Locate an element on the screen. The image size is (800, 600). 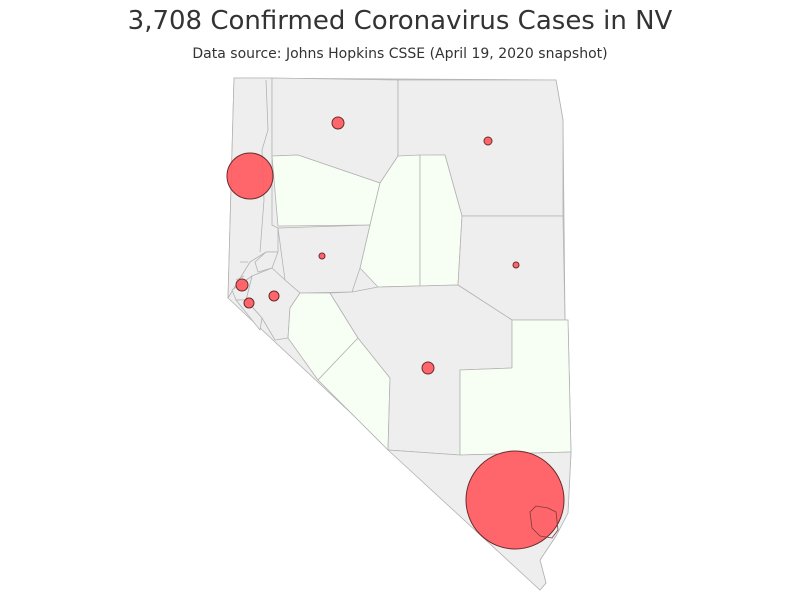
county-boundary-detail is located at coordinates (252, 180).